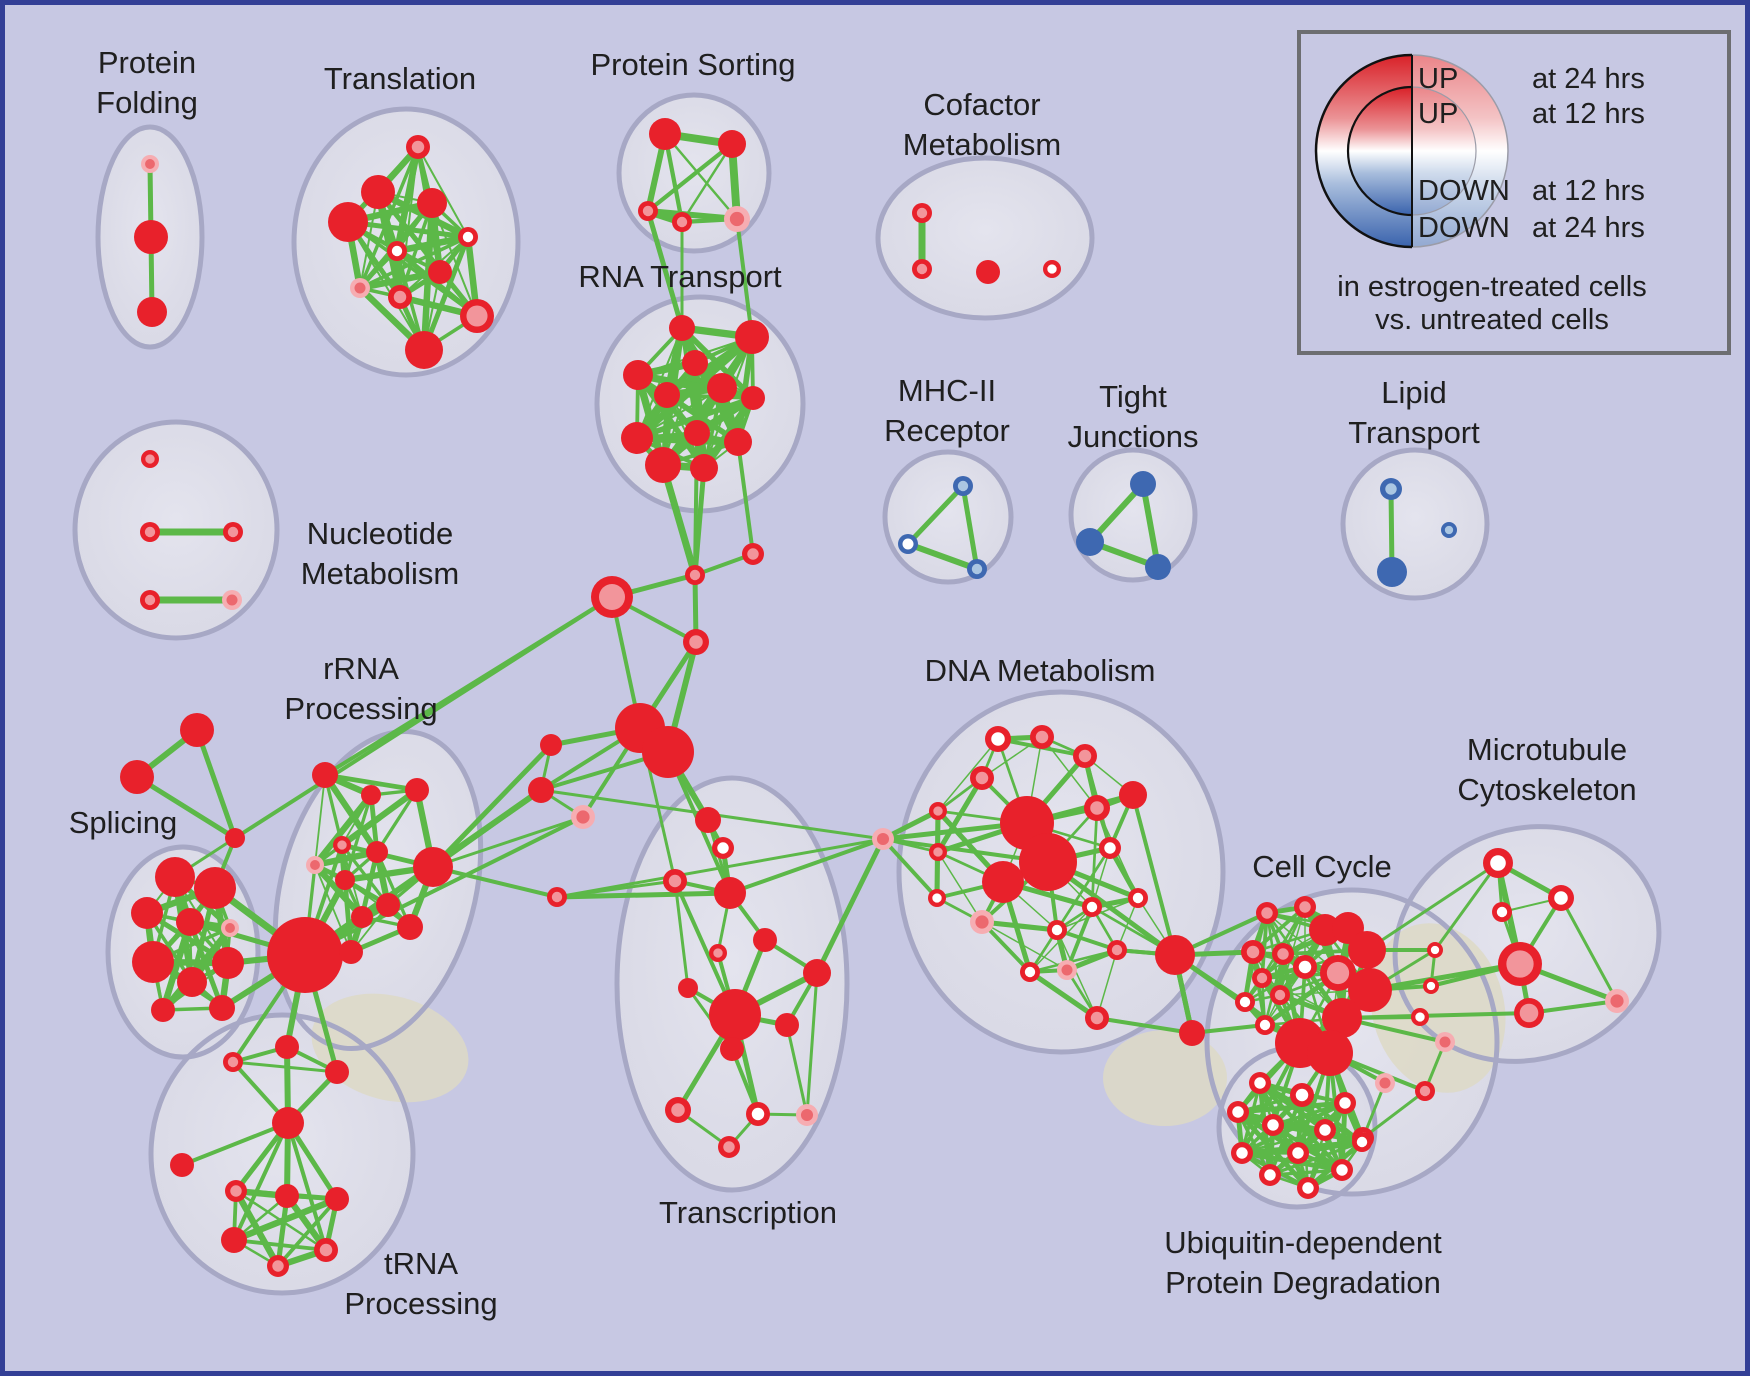  Describe the element at coordinates (1460, 151) in the screenshot. I see `legend-right-fade` at that location.